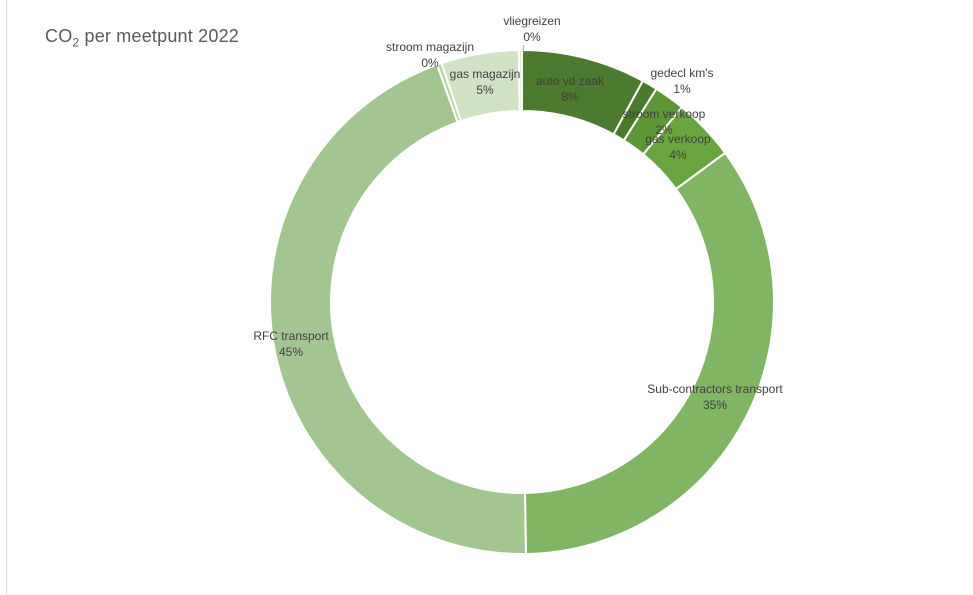  What do you see at coordinates (682, 73) in the screenshot?
I see `slice-label-gedecl-km-s: gedecl km's` at bounding box center [682, 73].